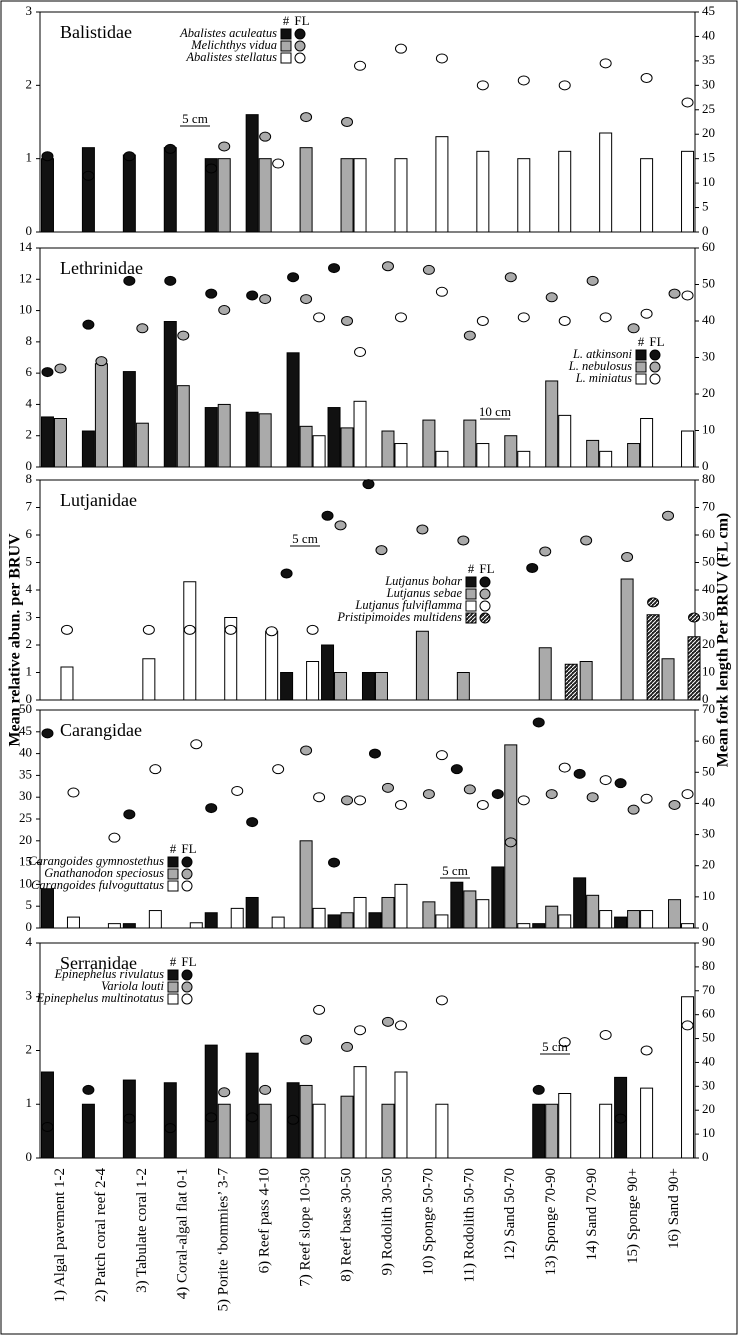 The width and height of the screenshot is (738, 1335). Describe the element at coordinates (723, 640) in the screenshot. I see `y2-axis-title: Mean fork length Per BRUV (FL cm)` at that location.